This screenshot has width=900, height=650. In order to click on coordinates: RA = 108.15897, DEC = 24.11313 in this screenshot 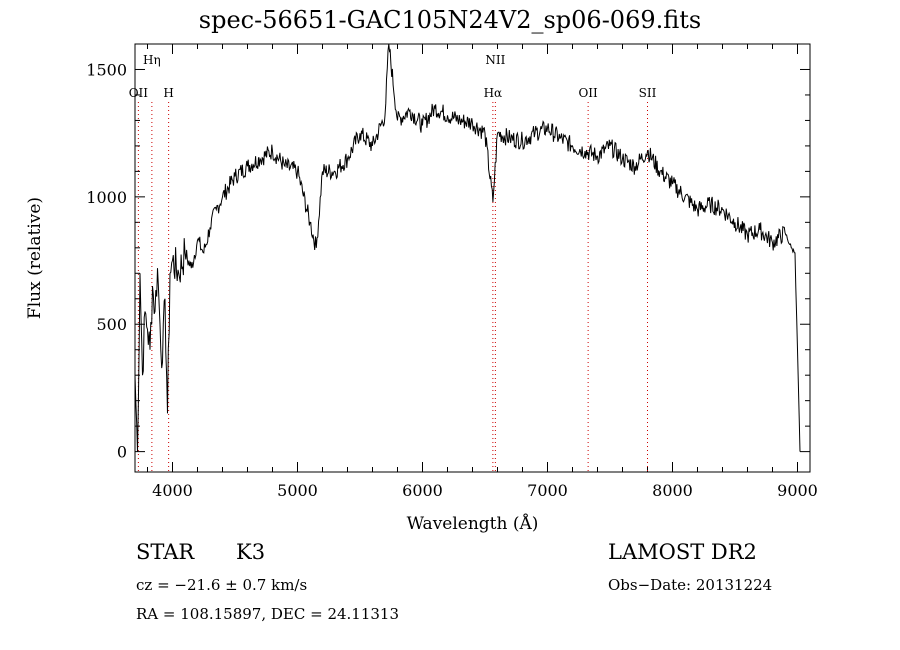, I will do `click(268, 614)`.